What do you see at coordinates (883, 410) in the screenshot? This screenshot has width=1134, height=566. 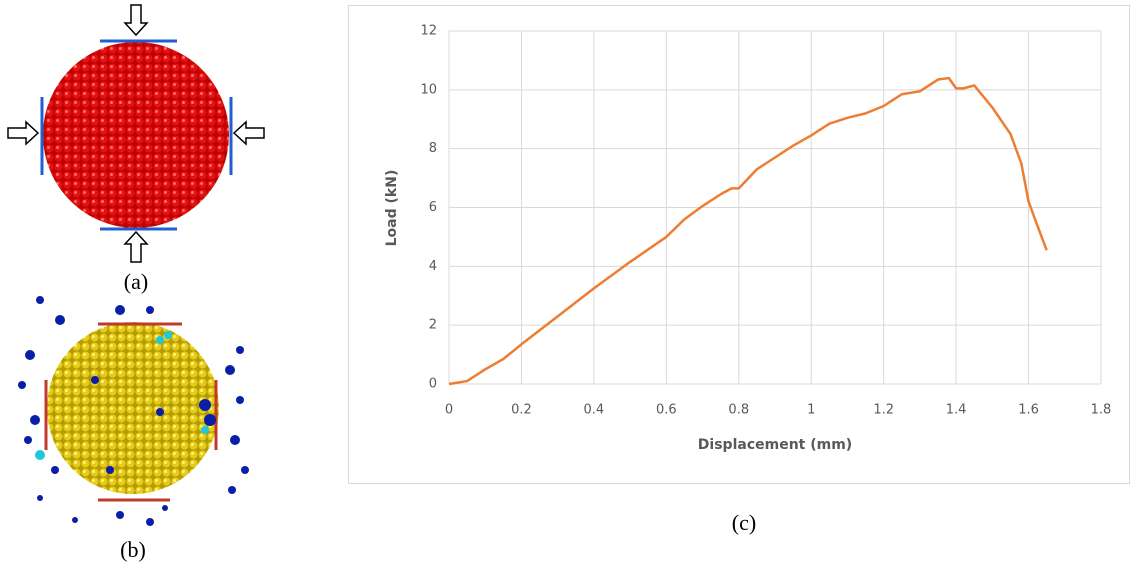 I see `x-tick-label: 1.2` at bounding box center [883, 410].